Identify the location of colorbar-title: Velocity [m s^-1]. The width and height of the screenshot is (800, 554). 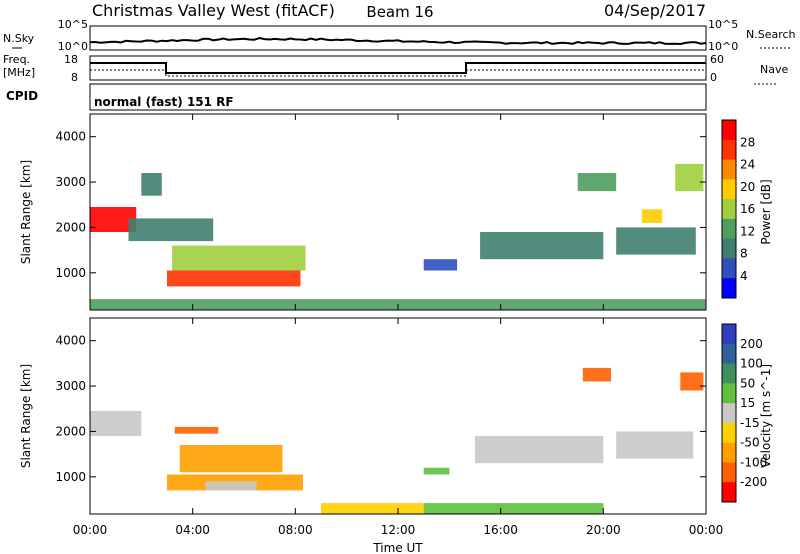
(766, 416).